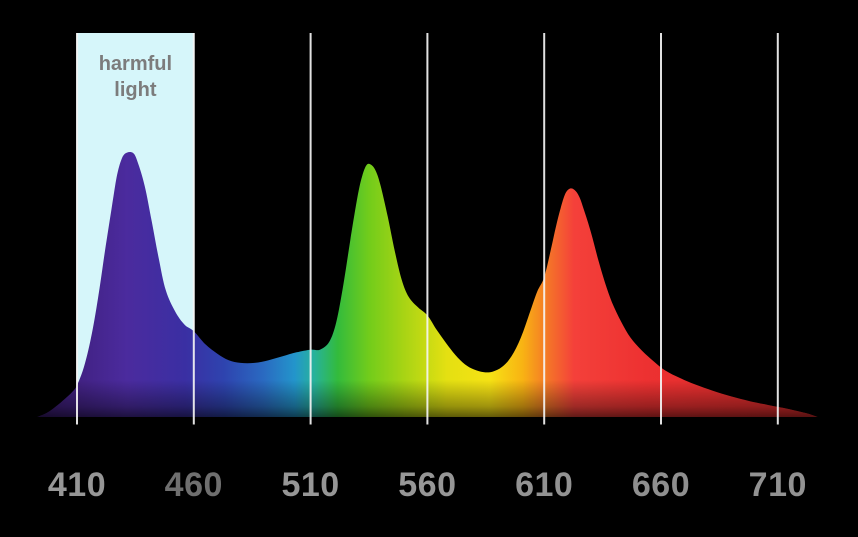 The width and height of the screenshot is (858, 537). What do you see at coordinates (135, 90) in the screenshot?
I see `harmful-light-label-line2: light` at bounding box center [135, 90].